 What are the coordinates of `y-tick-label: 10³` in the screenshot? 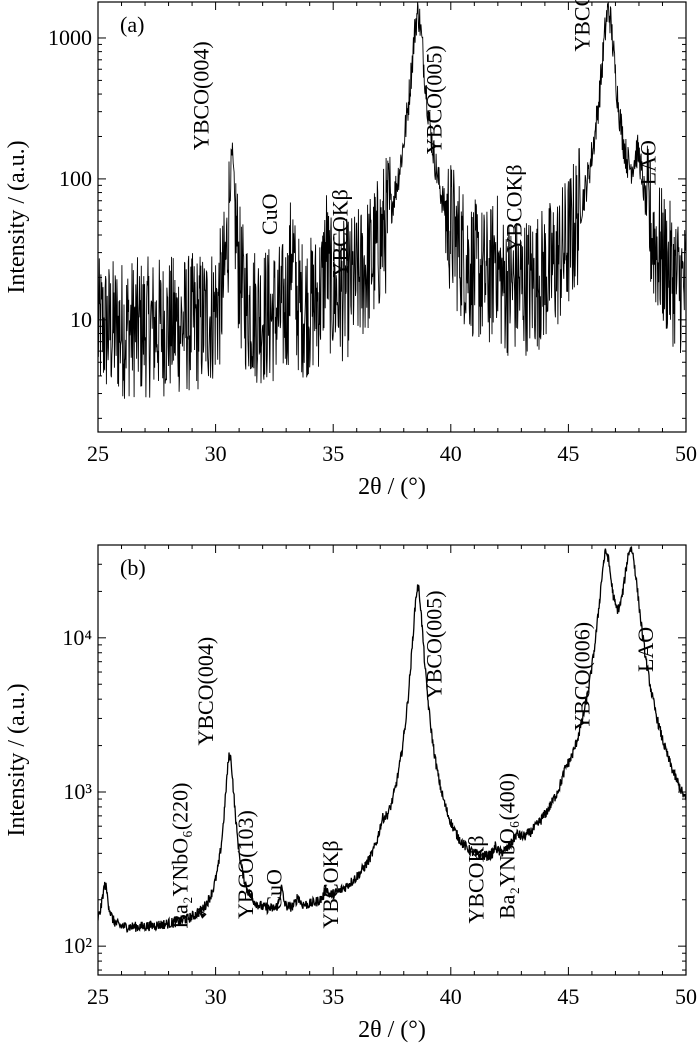 It's located at (77, 791).